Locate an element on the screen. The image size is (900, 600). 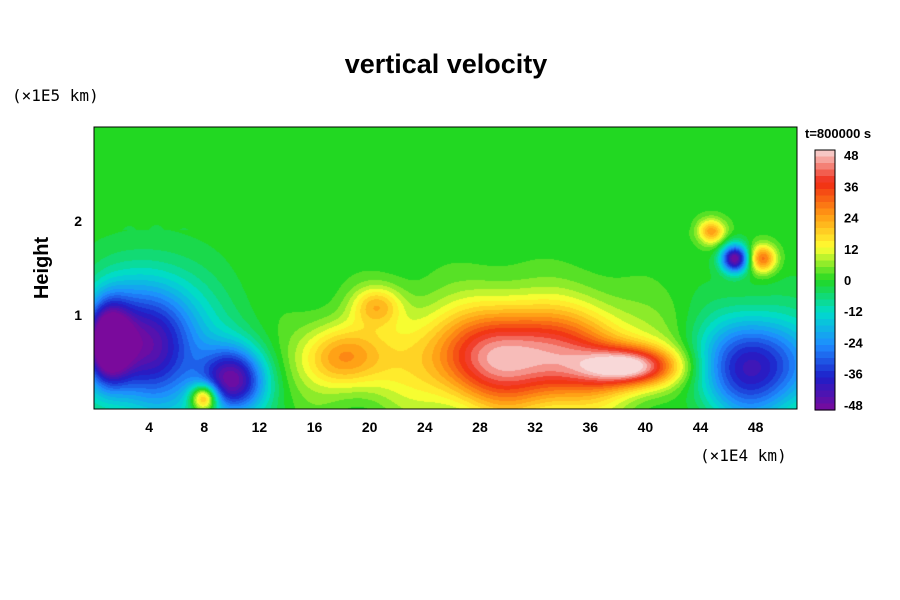
x-tick-label: 28 is located at coordinates (480, 427).